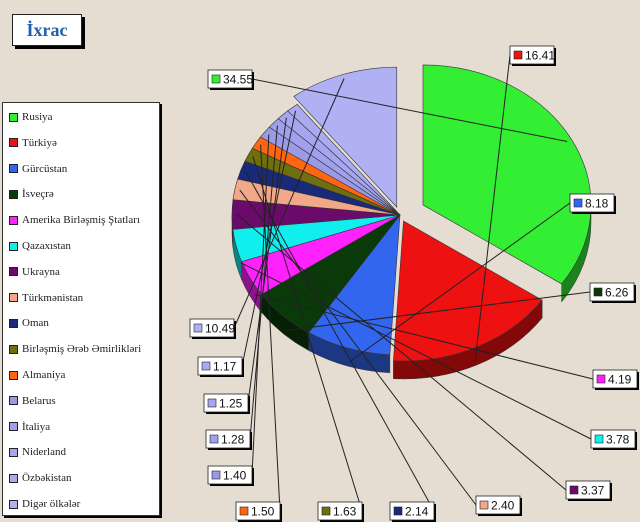 The image size is (640, 522). What do you see at coordinates (597, 204) in the screenshot?
I see `data-label-text: 8.18` at bounding box center [597, 204].